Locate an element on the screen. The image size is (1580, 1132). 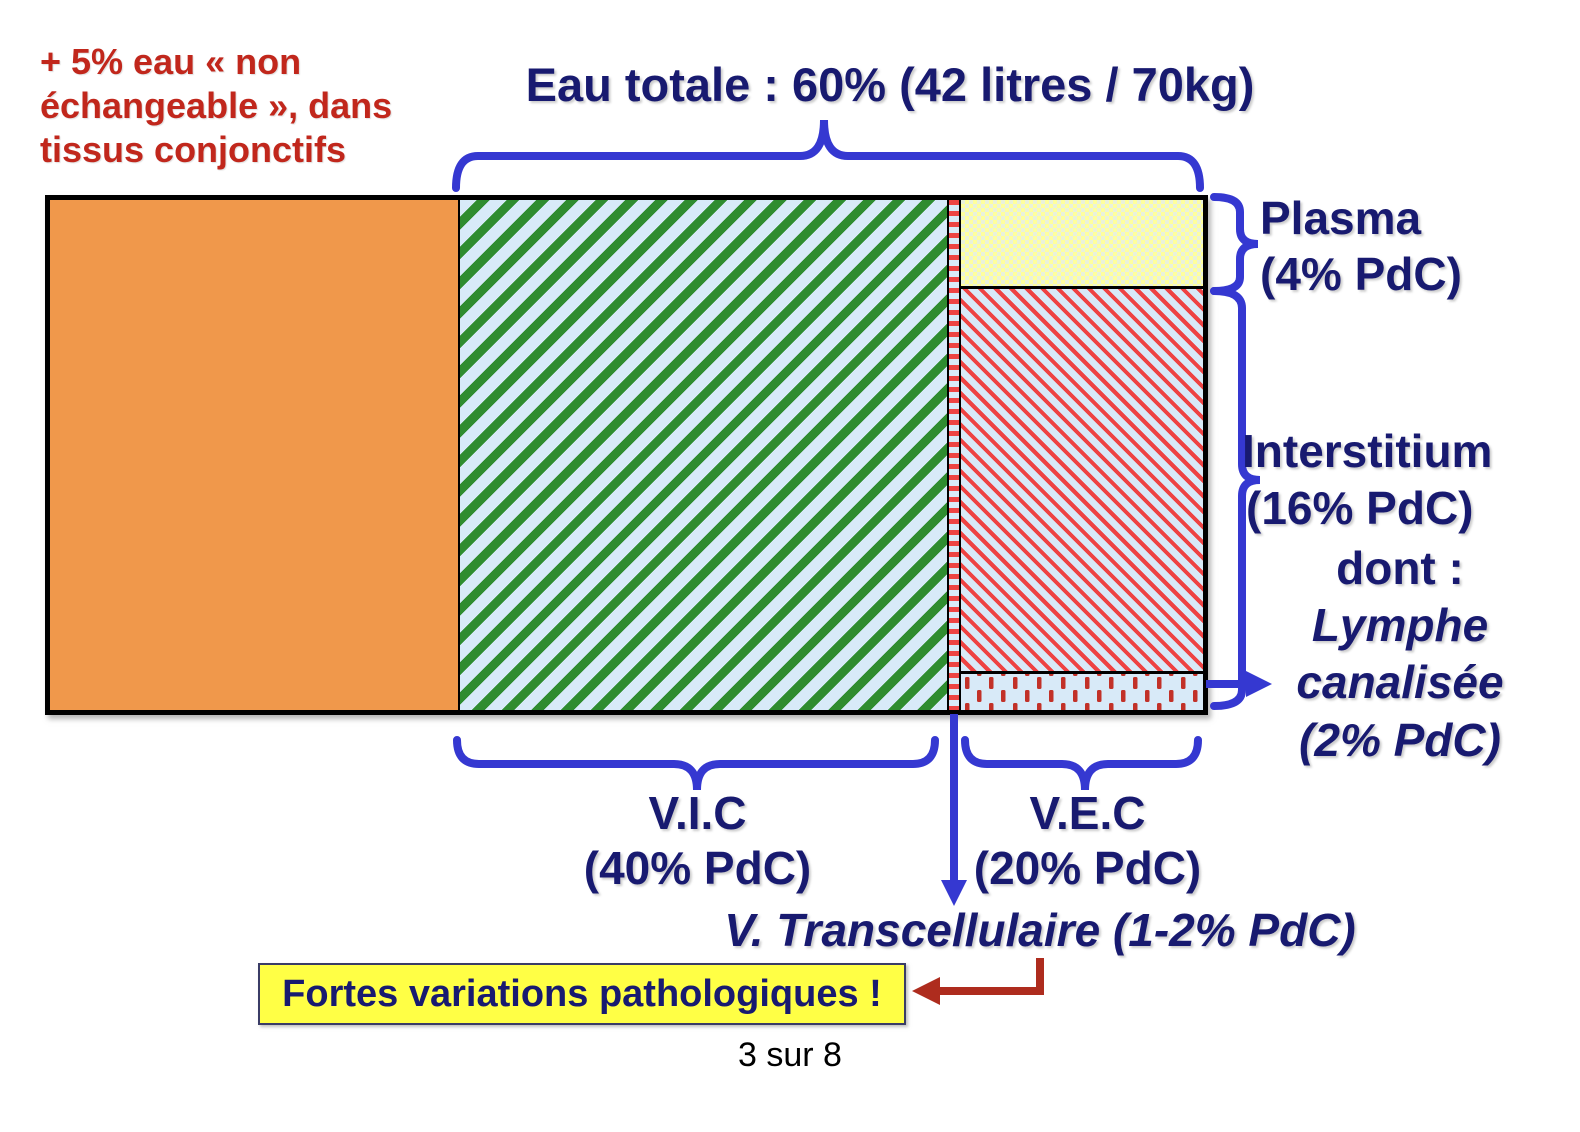
region-interstitium is located at coordinates (1082, 480).